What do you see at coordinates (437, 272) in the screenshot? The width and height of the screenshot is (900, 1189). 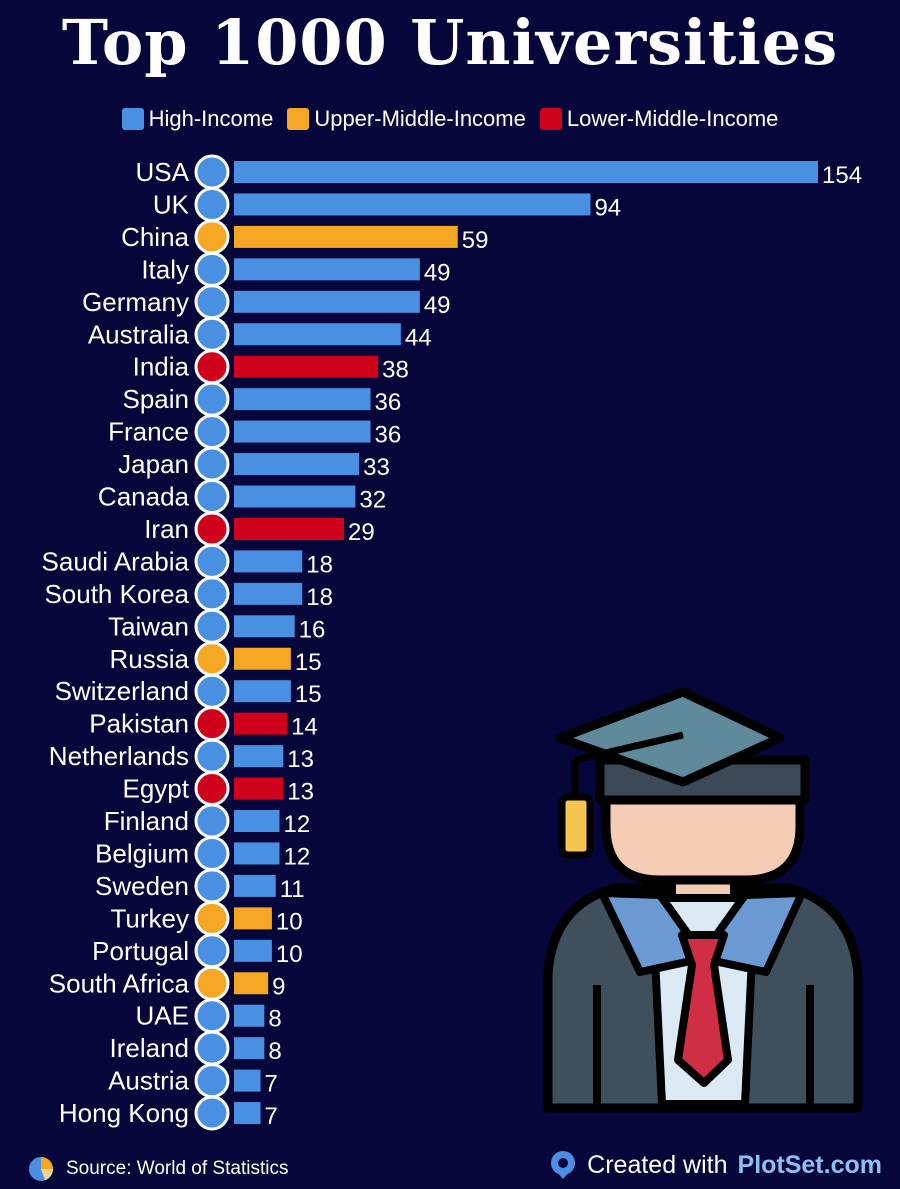 I see `value-label-italy: 49` at bounding box center [437, 272].